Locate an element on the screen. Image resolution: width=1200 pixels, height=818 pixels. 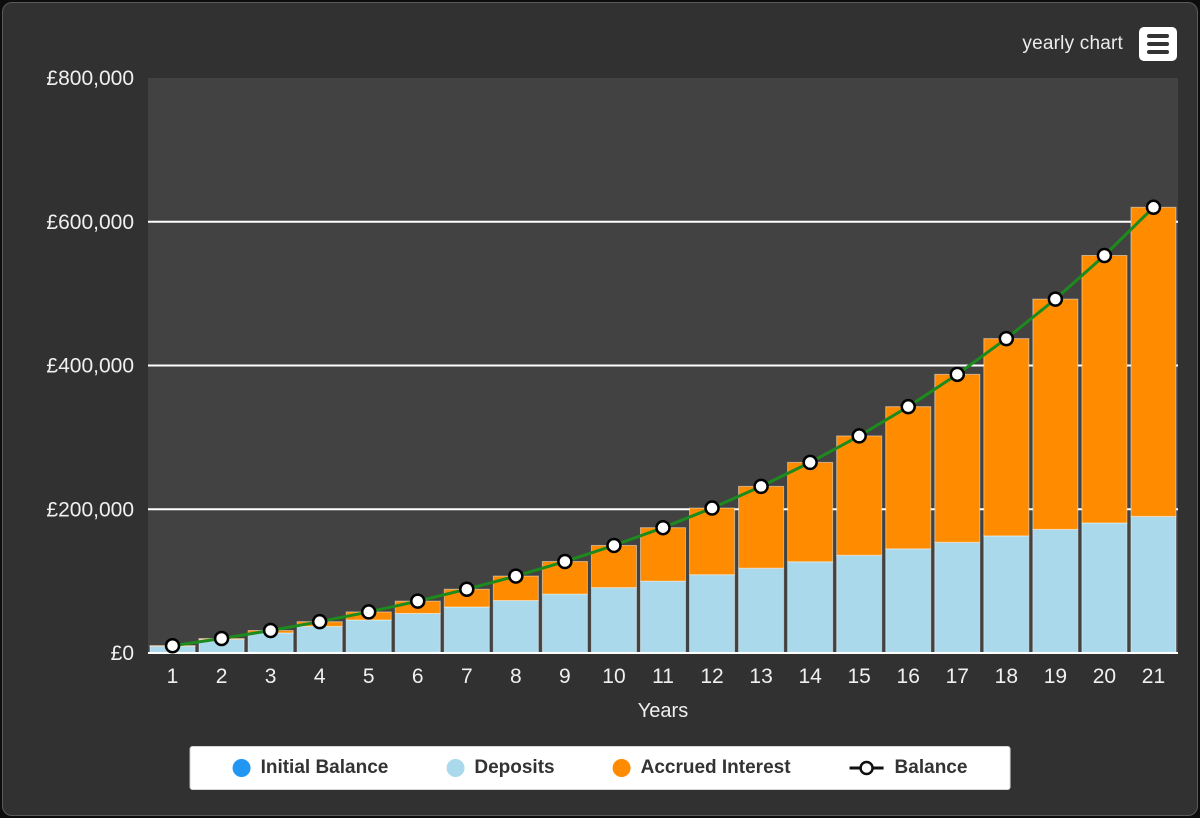
x-tick-label: 20 is located at coordinates (1104, 676).